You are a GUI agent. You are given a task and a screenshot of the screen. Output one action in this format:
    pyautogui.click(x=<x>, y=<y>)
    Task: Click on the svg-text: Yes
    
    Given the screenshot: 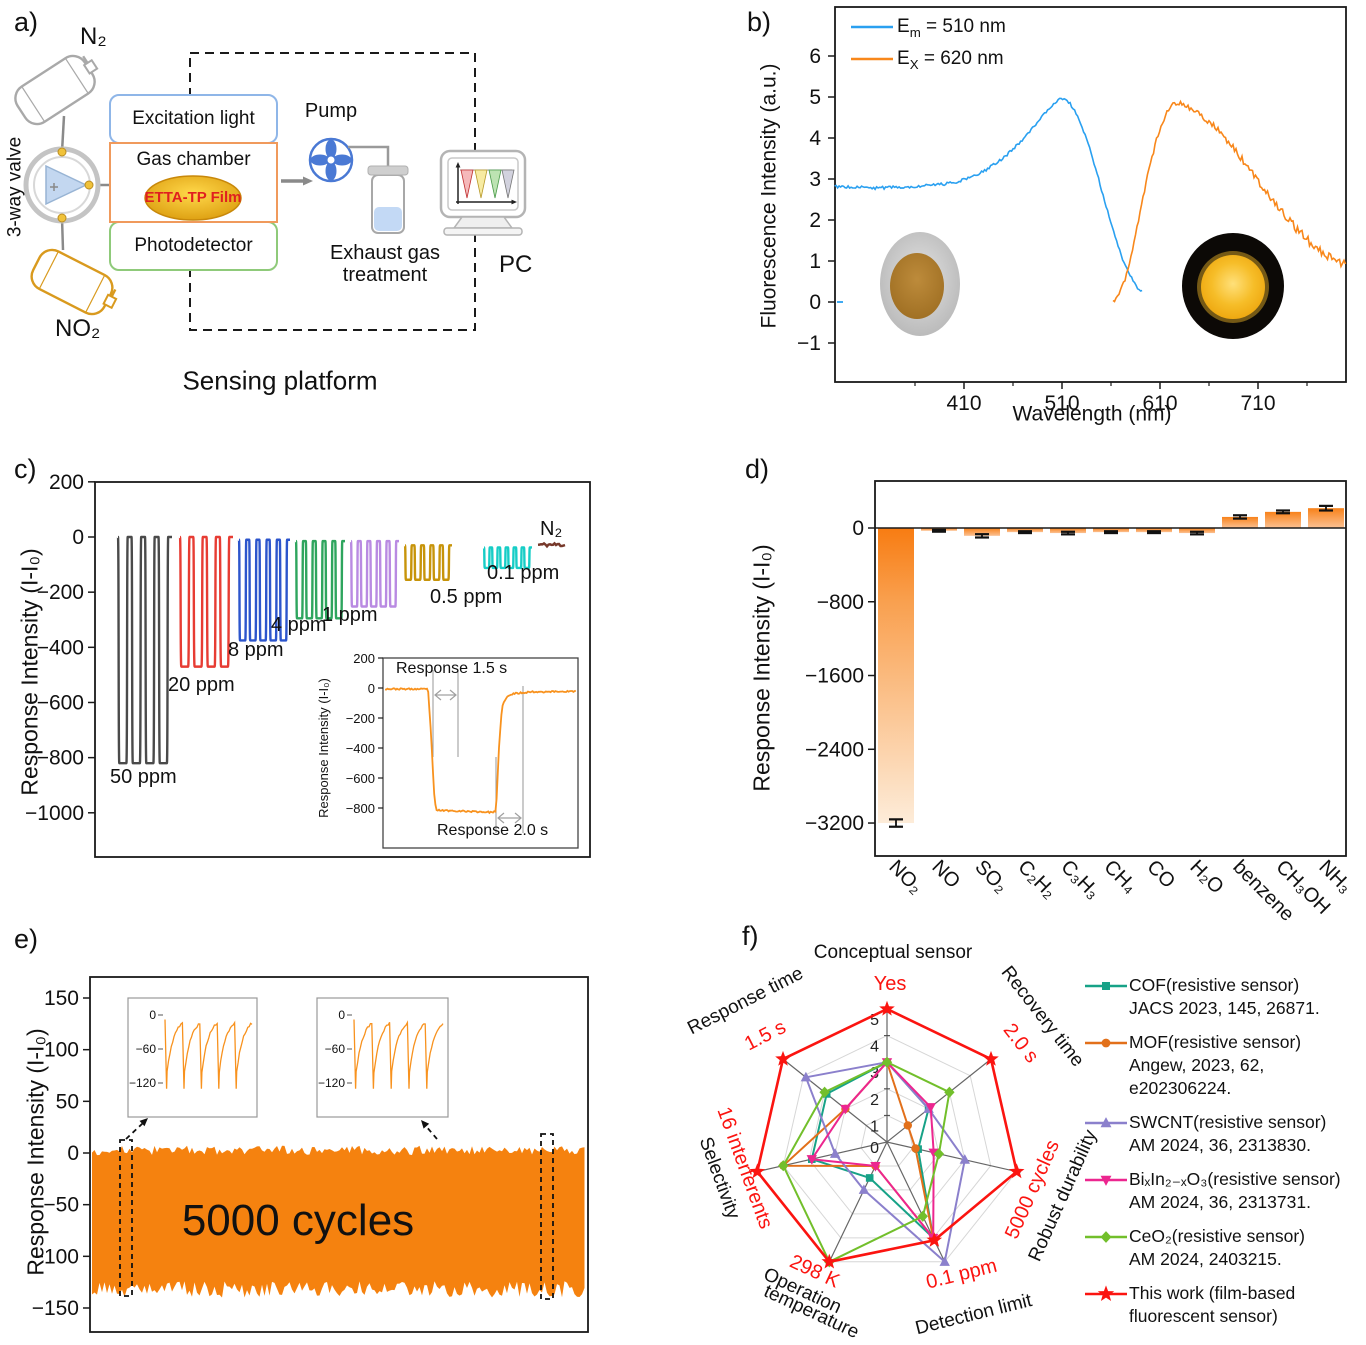 What is the action you would take?
    pyautogui.click(x=890, y=984)
    